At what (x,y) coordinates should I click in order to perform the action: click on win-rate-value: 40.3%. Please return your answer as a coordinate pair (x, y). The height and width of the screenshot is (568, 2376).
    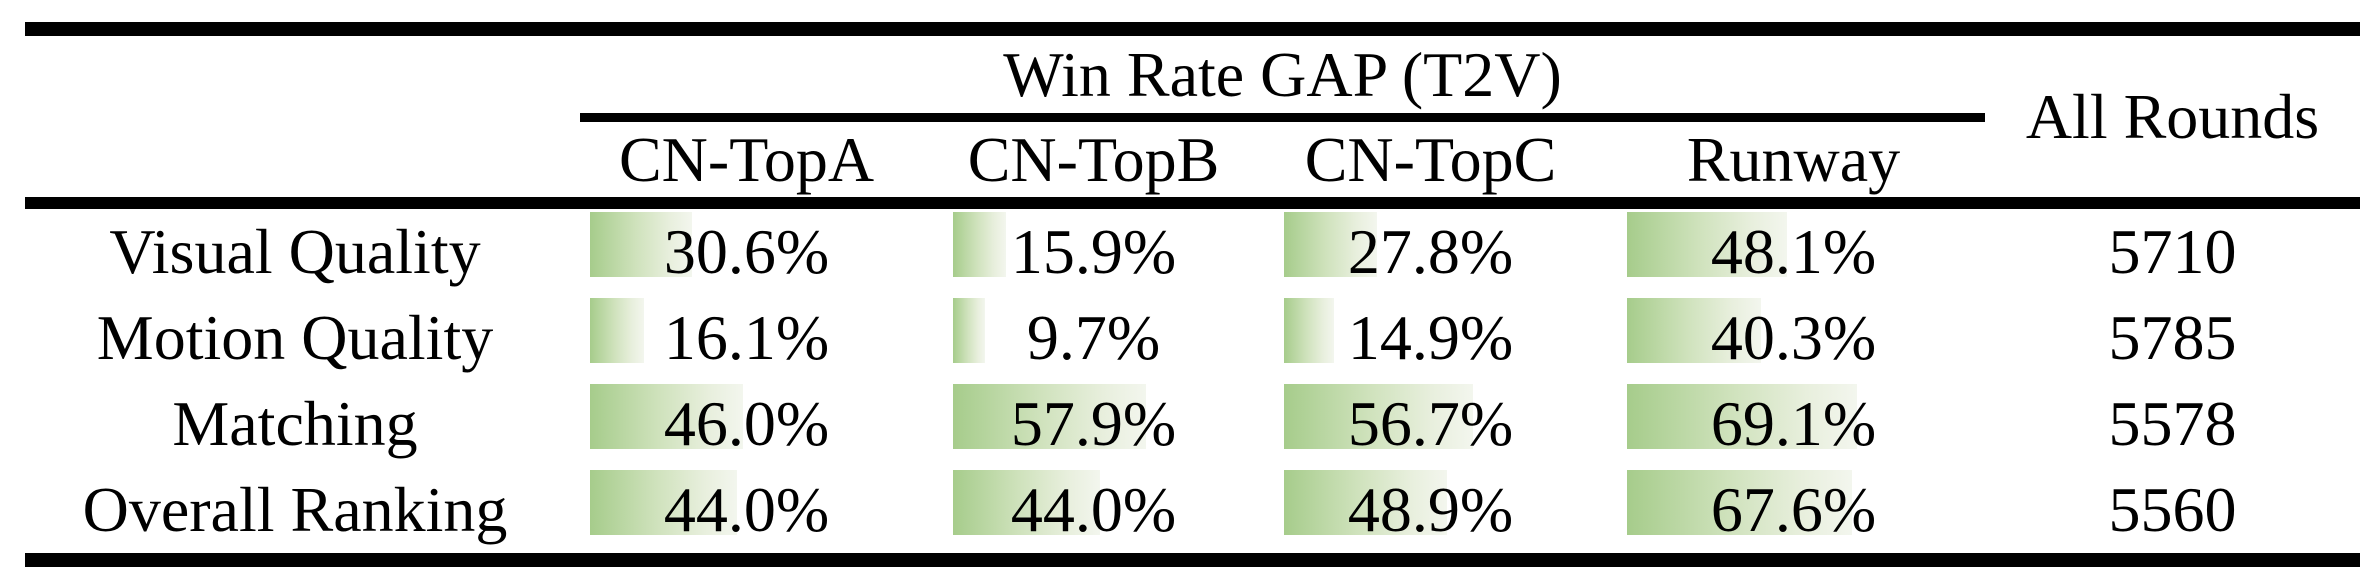
    Looking at the image, I should click on (1793, 337).